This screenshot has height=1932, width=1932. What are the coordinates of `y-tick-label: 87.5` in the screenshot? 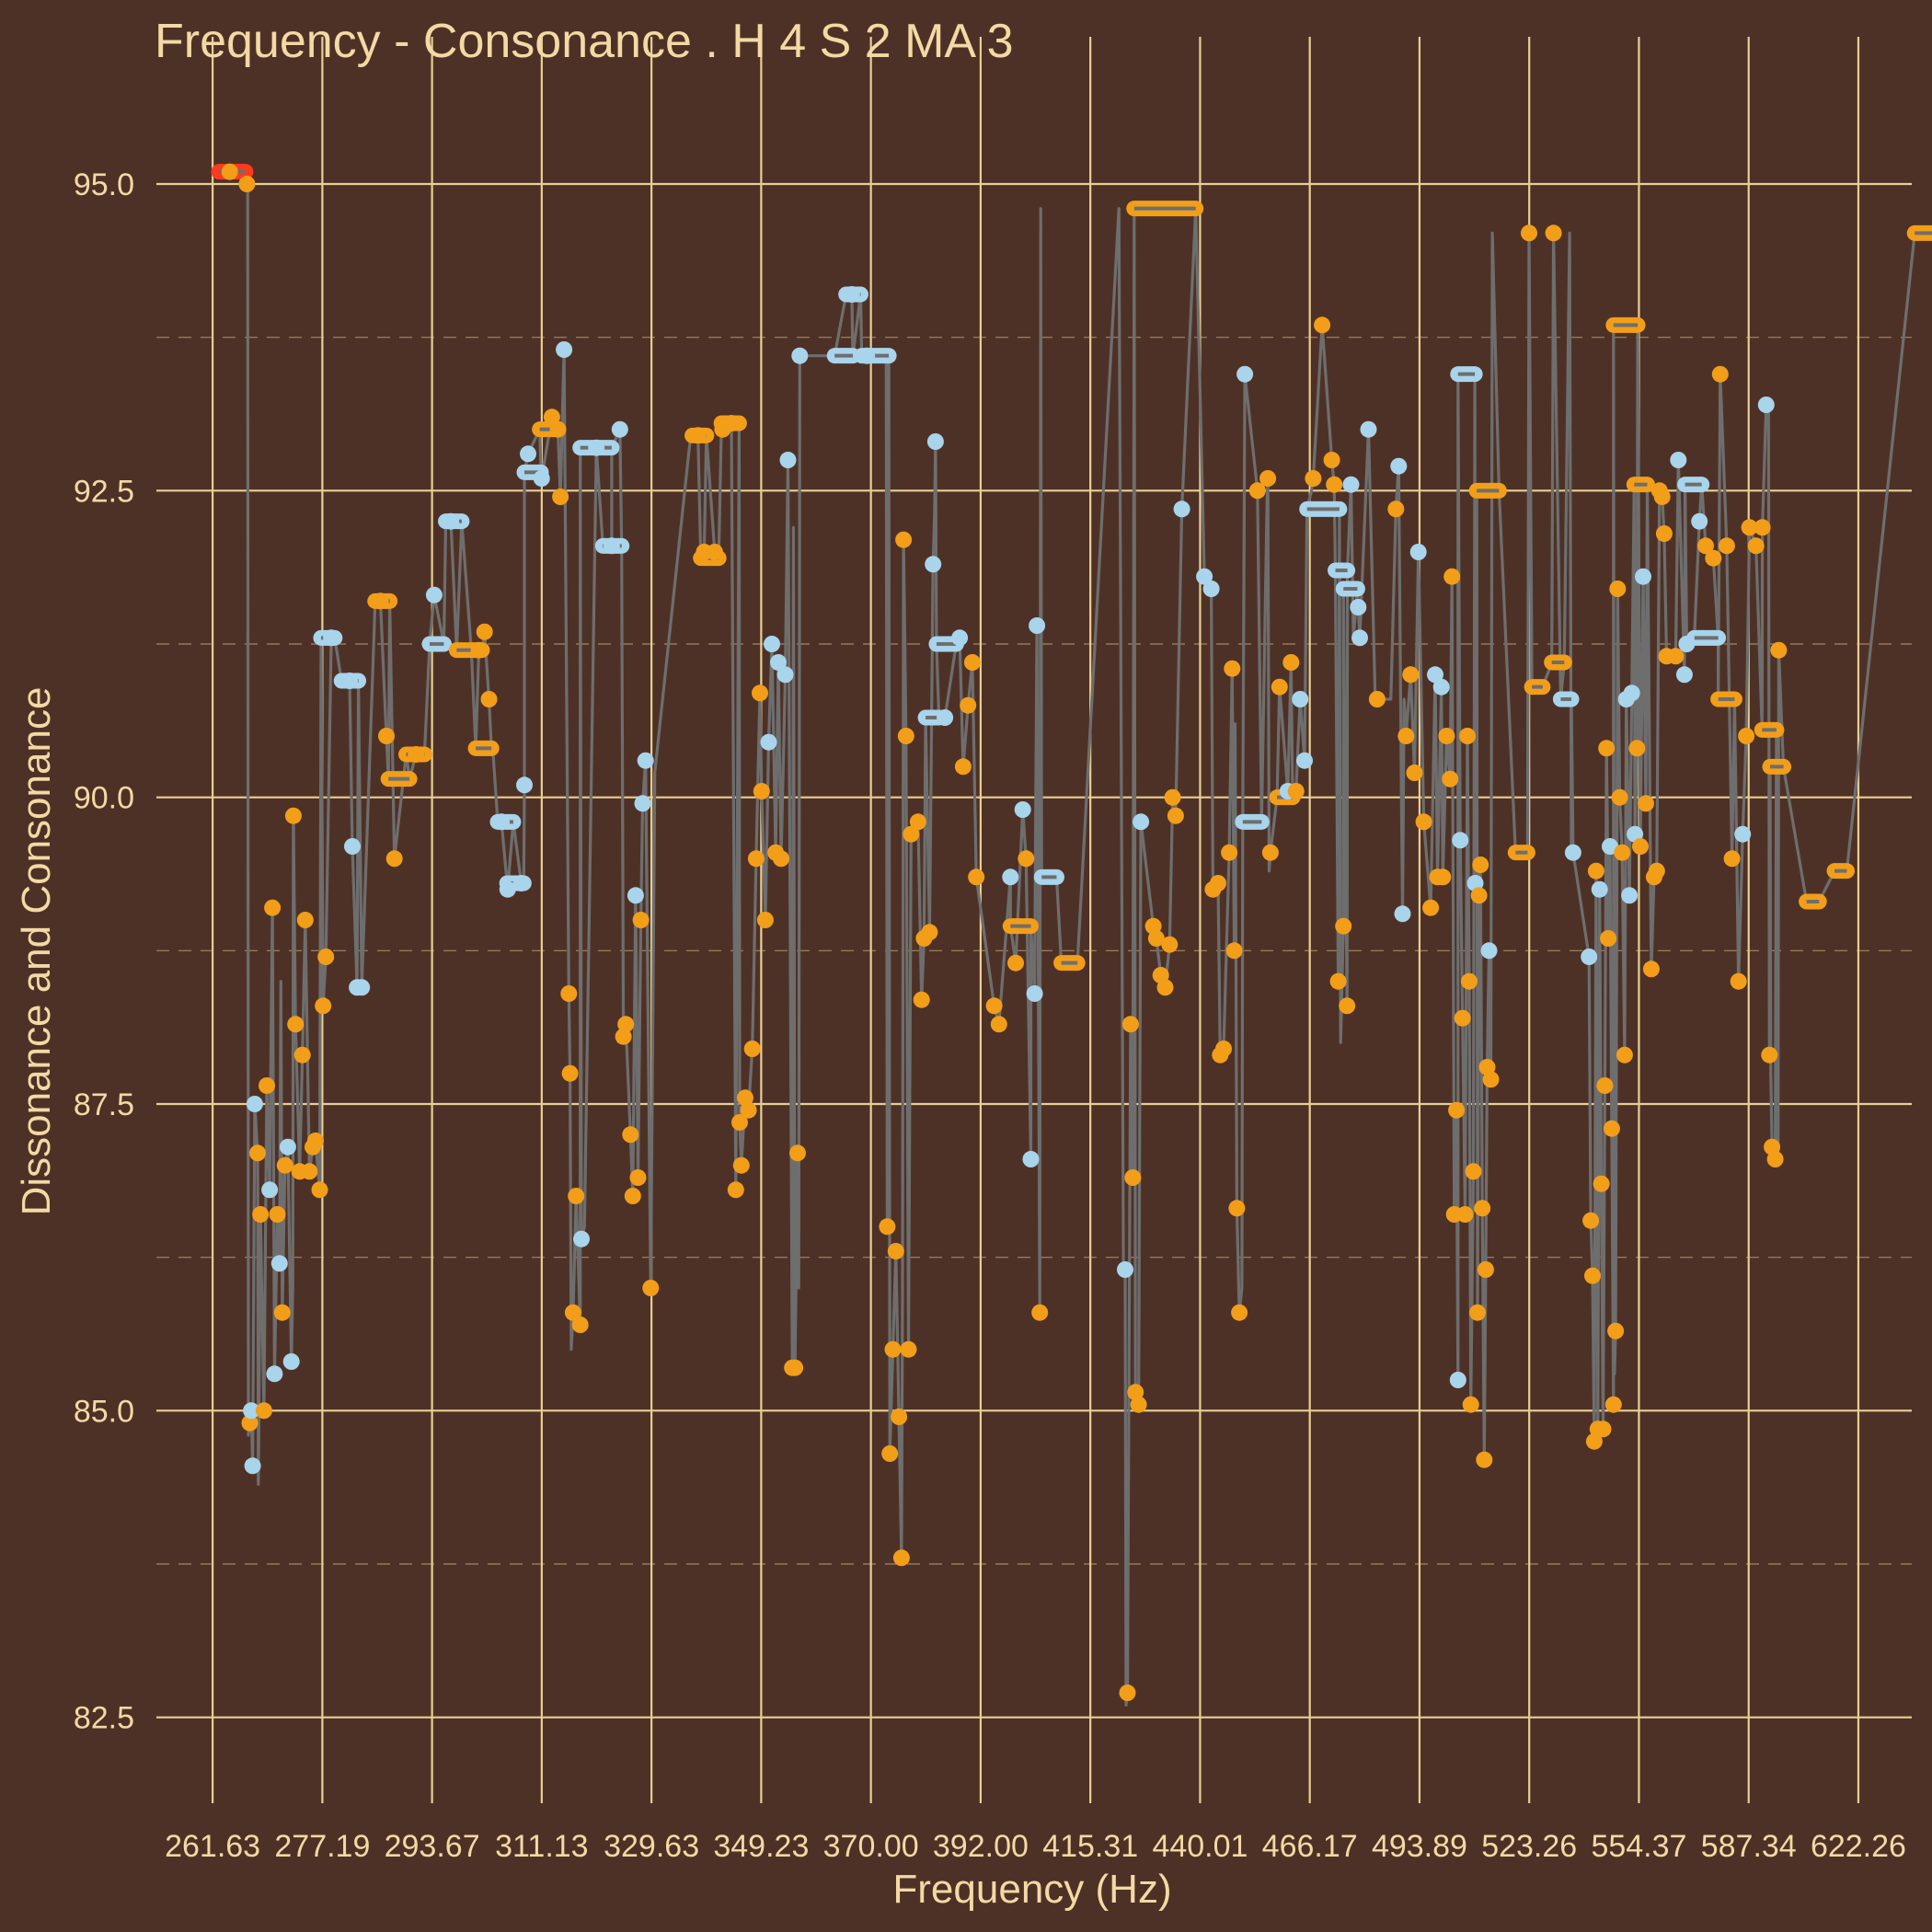 It's located at (104, 1104).